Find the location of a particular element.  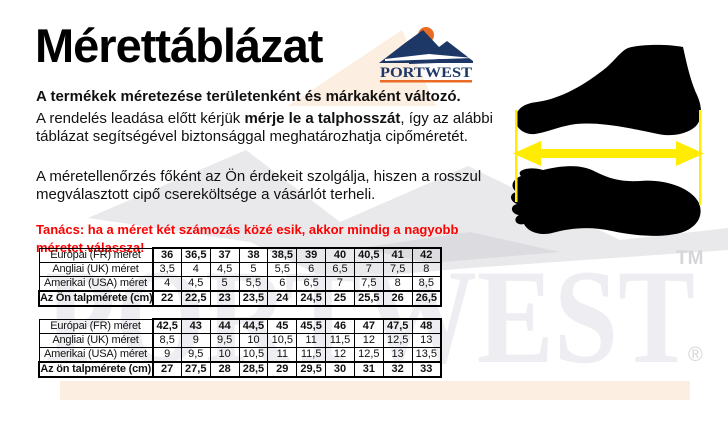

watermark-registered-mark: ® is located at coordinates (695, 355).